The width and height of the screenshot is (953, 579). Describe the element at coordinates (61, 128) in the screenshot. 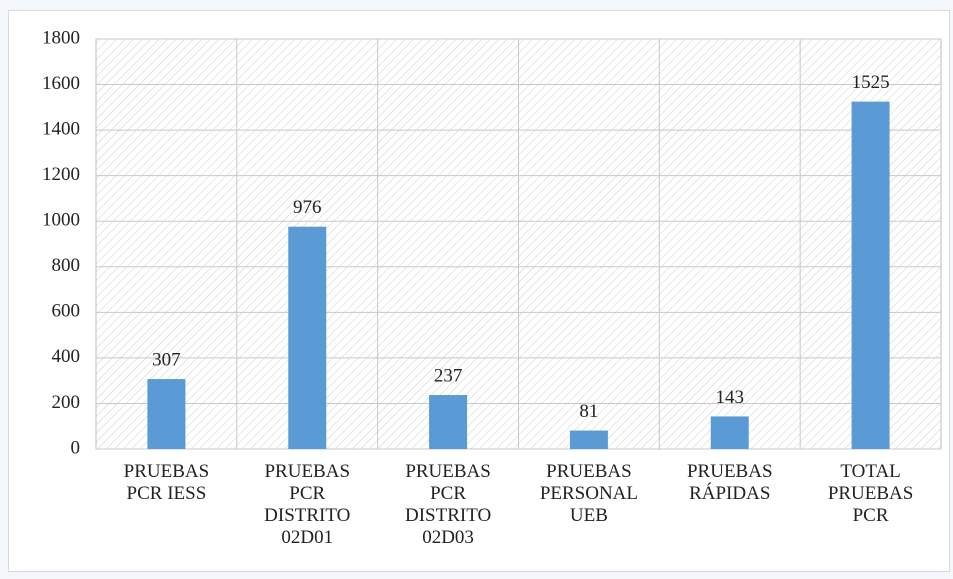

I see `y-tick-label: 1400` at that location.